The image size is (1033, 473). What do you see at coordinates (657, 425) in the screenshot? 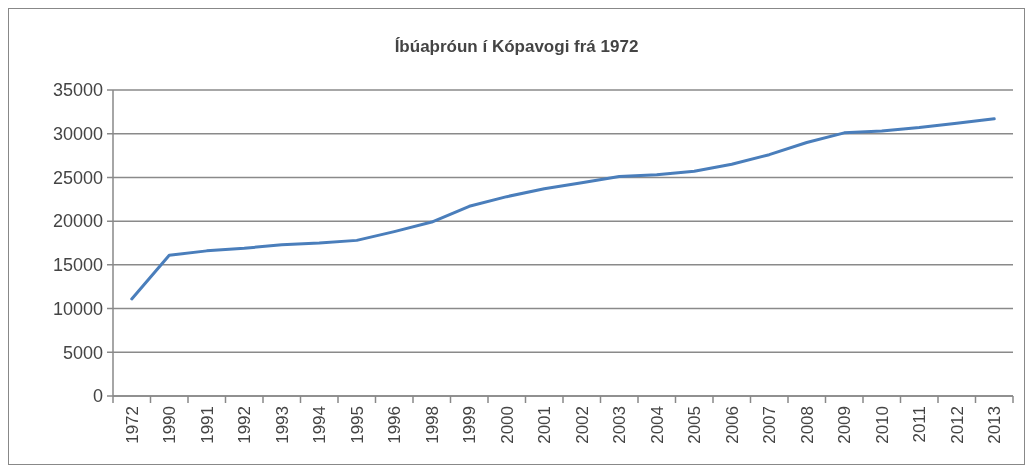
I see `x-tick-label: 2004` at bounding box center [657, 425].